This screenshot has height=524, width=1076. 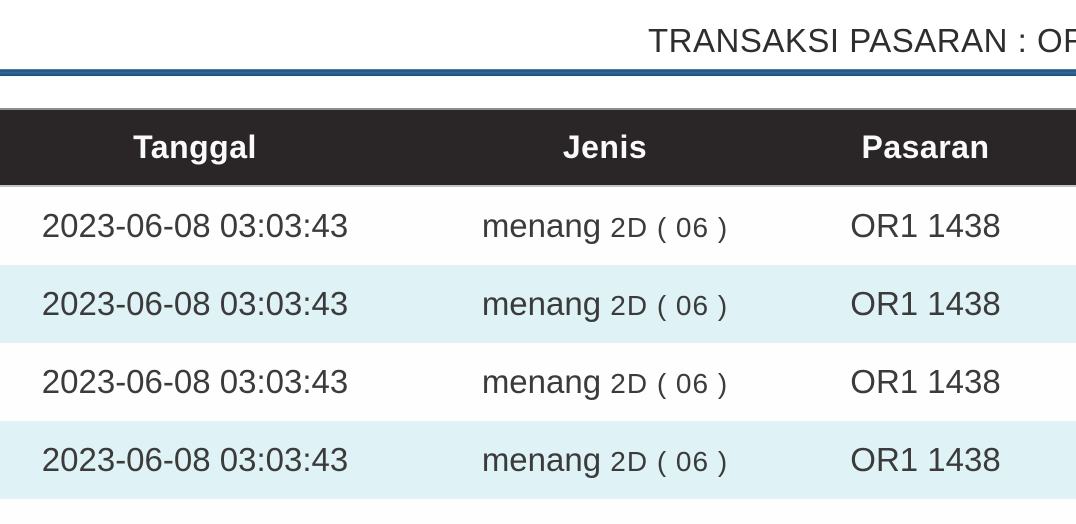 What do you see at coordinates (925, 147) in the screenshot?
I see `column-header-pasaran: Pasaran` at bounding box center [925, 147].